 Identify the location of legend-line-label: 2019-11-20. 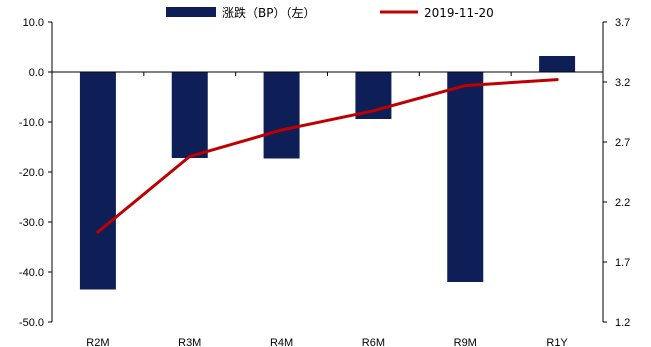
(459, 13).